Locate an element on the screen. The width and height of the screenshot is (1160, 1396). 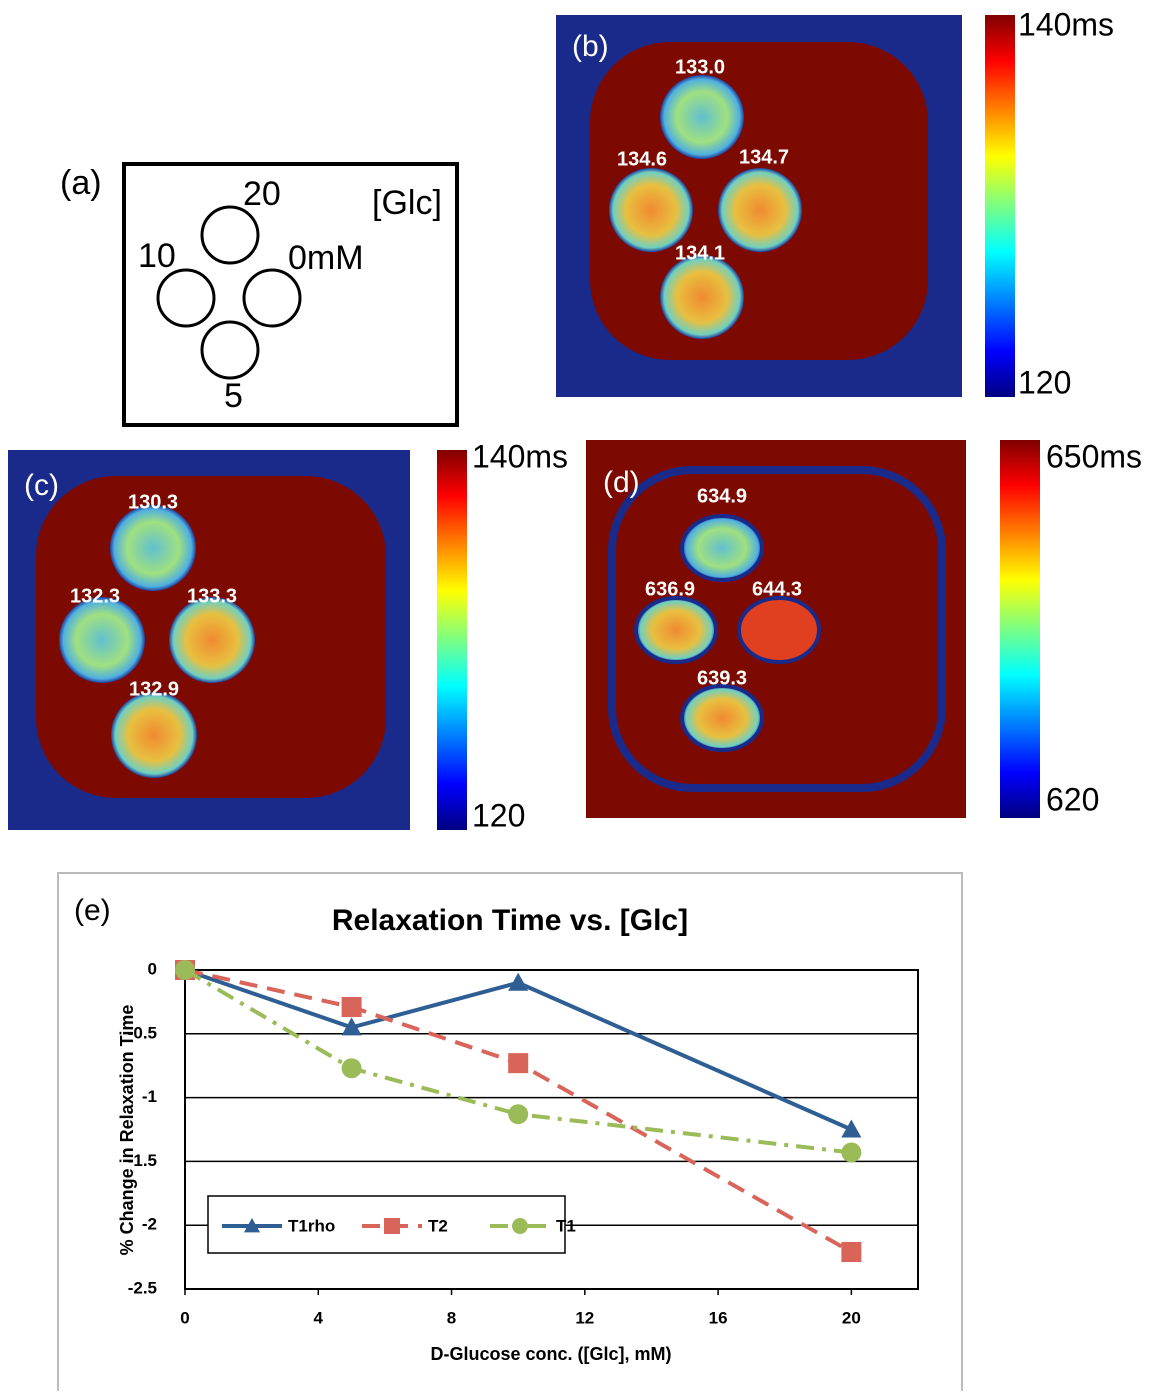
value-label: 132.3 is located at coordinates (95, 596).